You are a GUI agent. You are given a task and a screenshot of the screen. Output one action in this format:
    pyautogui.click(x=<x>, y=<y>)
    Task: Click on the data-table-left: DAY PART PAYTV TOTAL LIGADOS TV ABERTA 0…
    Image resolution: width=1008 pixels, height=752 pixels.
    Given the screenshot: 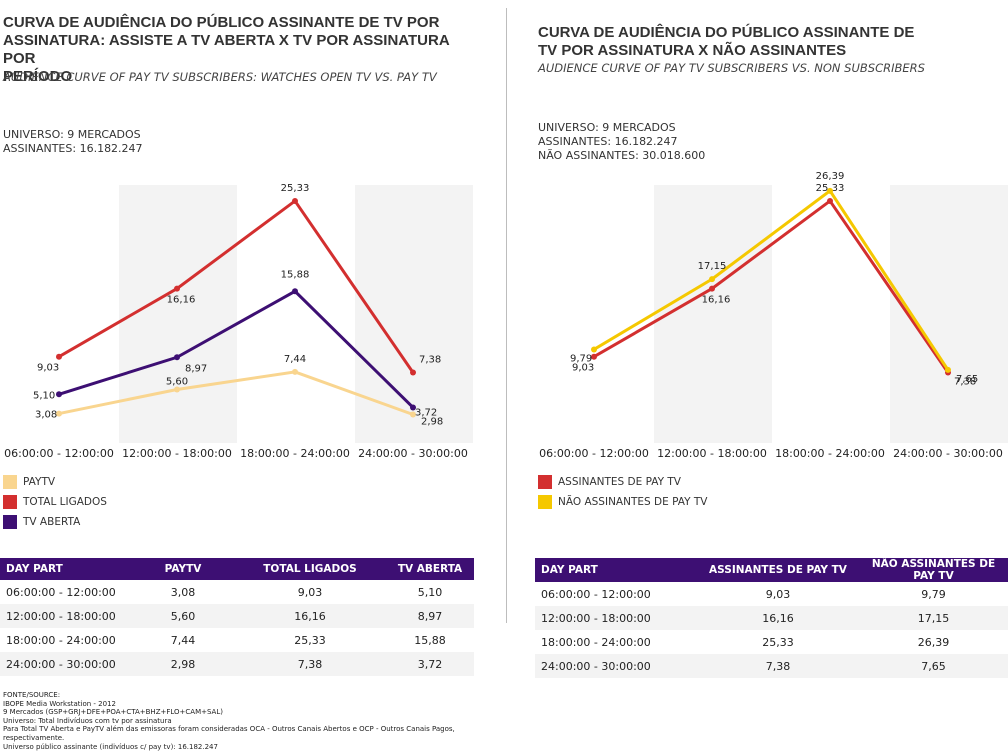 What is the action you would take?
    pyautogui.click(x=237, y=617)
    